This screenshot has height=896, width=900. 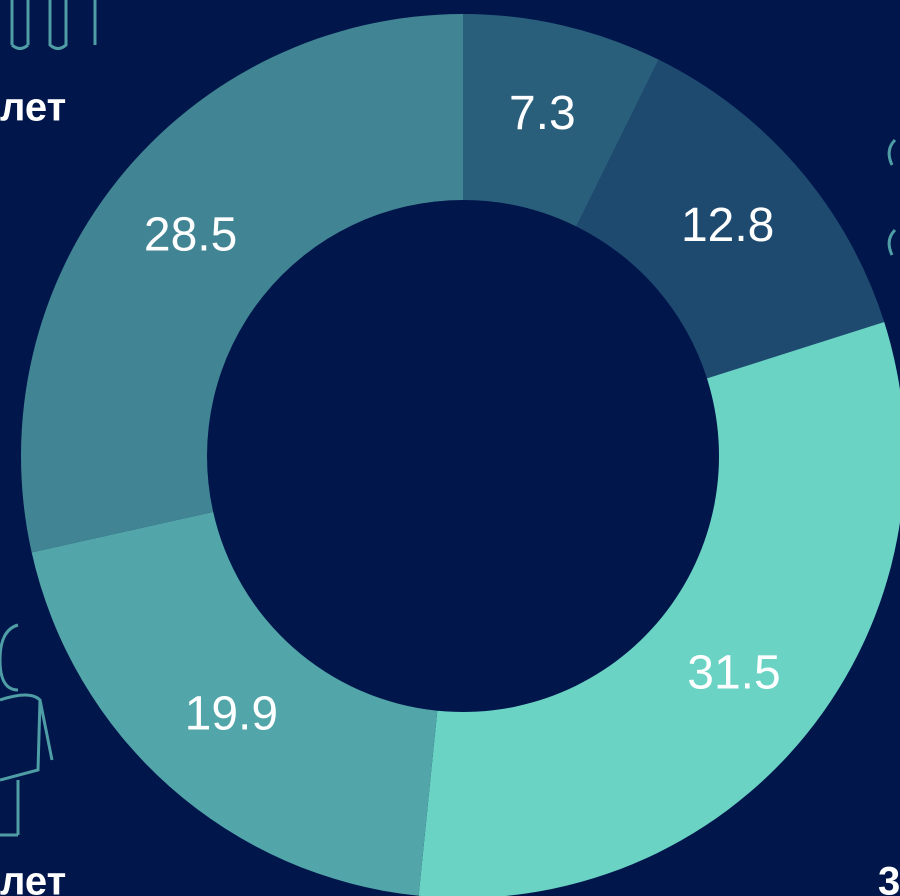 I want to click on data-label: 28.5, so click(x=190, y=234).